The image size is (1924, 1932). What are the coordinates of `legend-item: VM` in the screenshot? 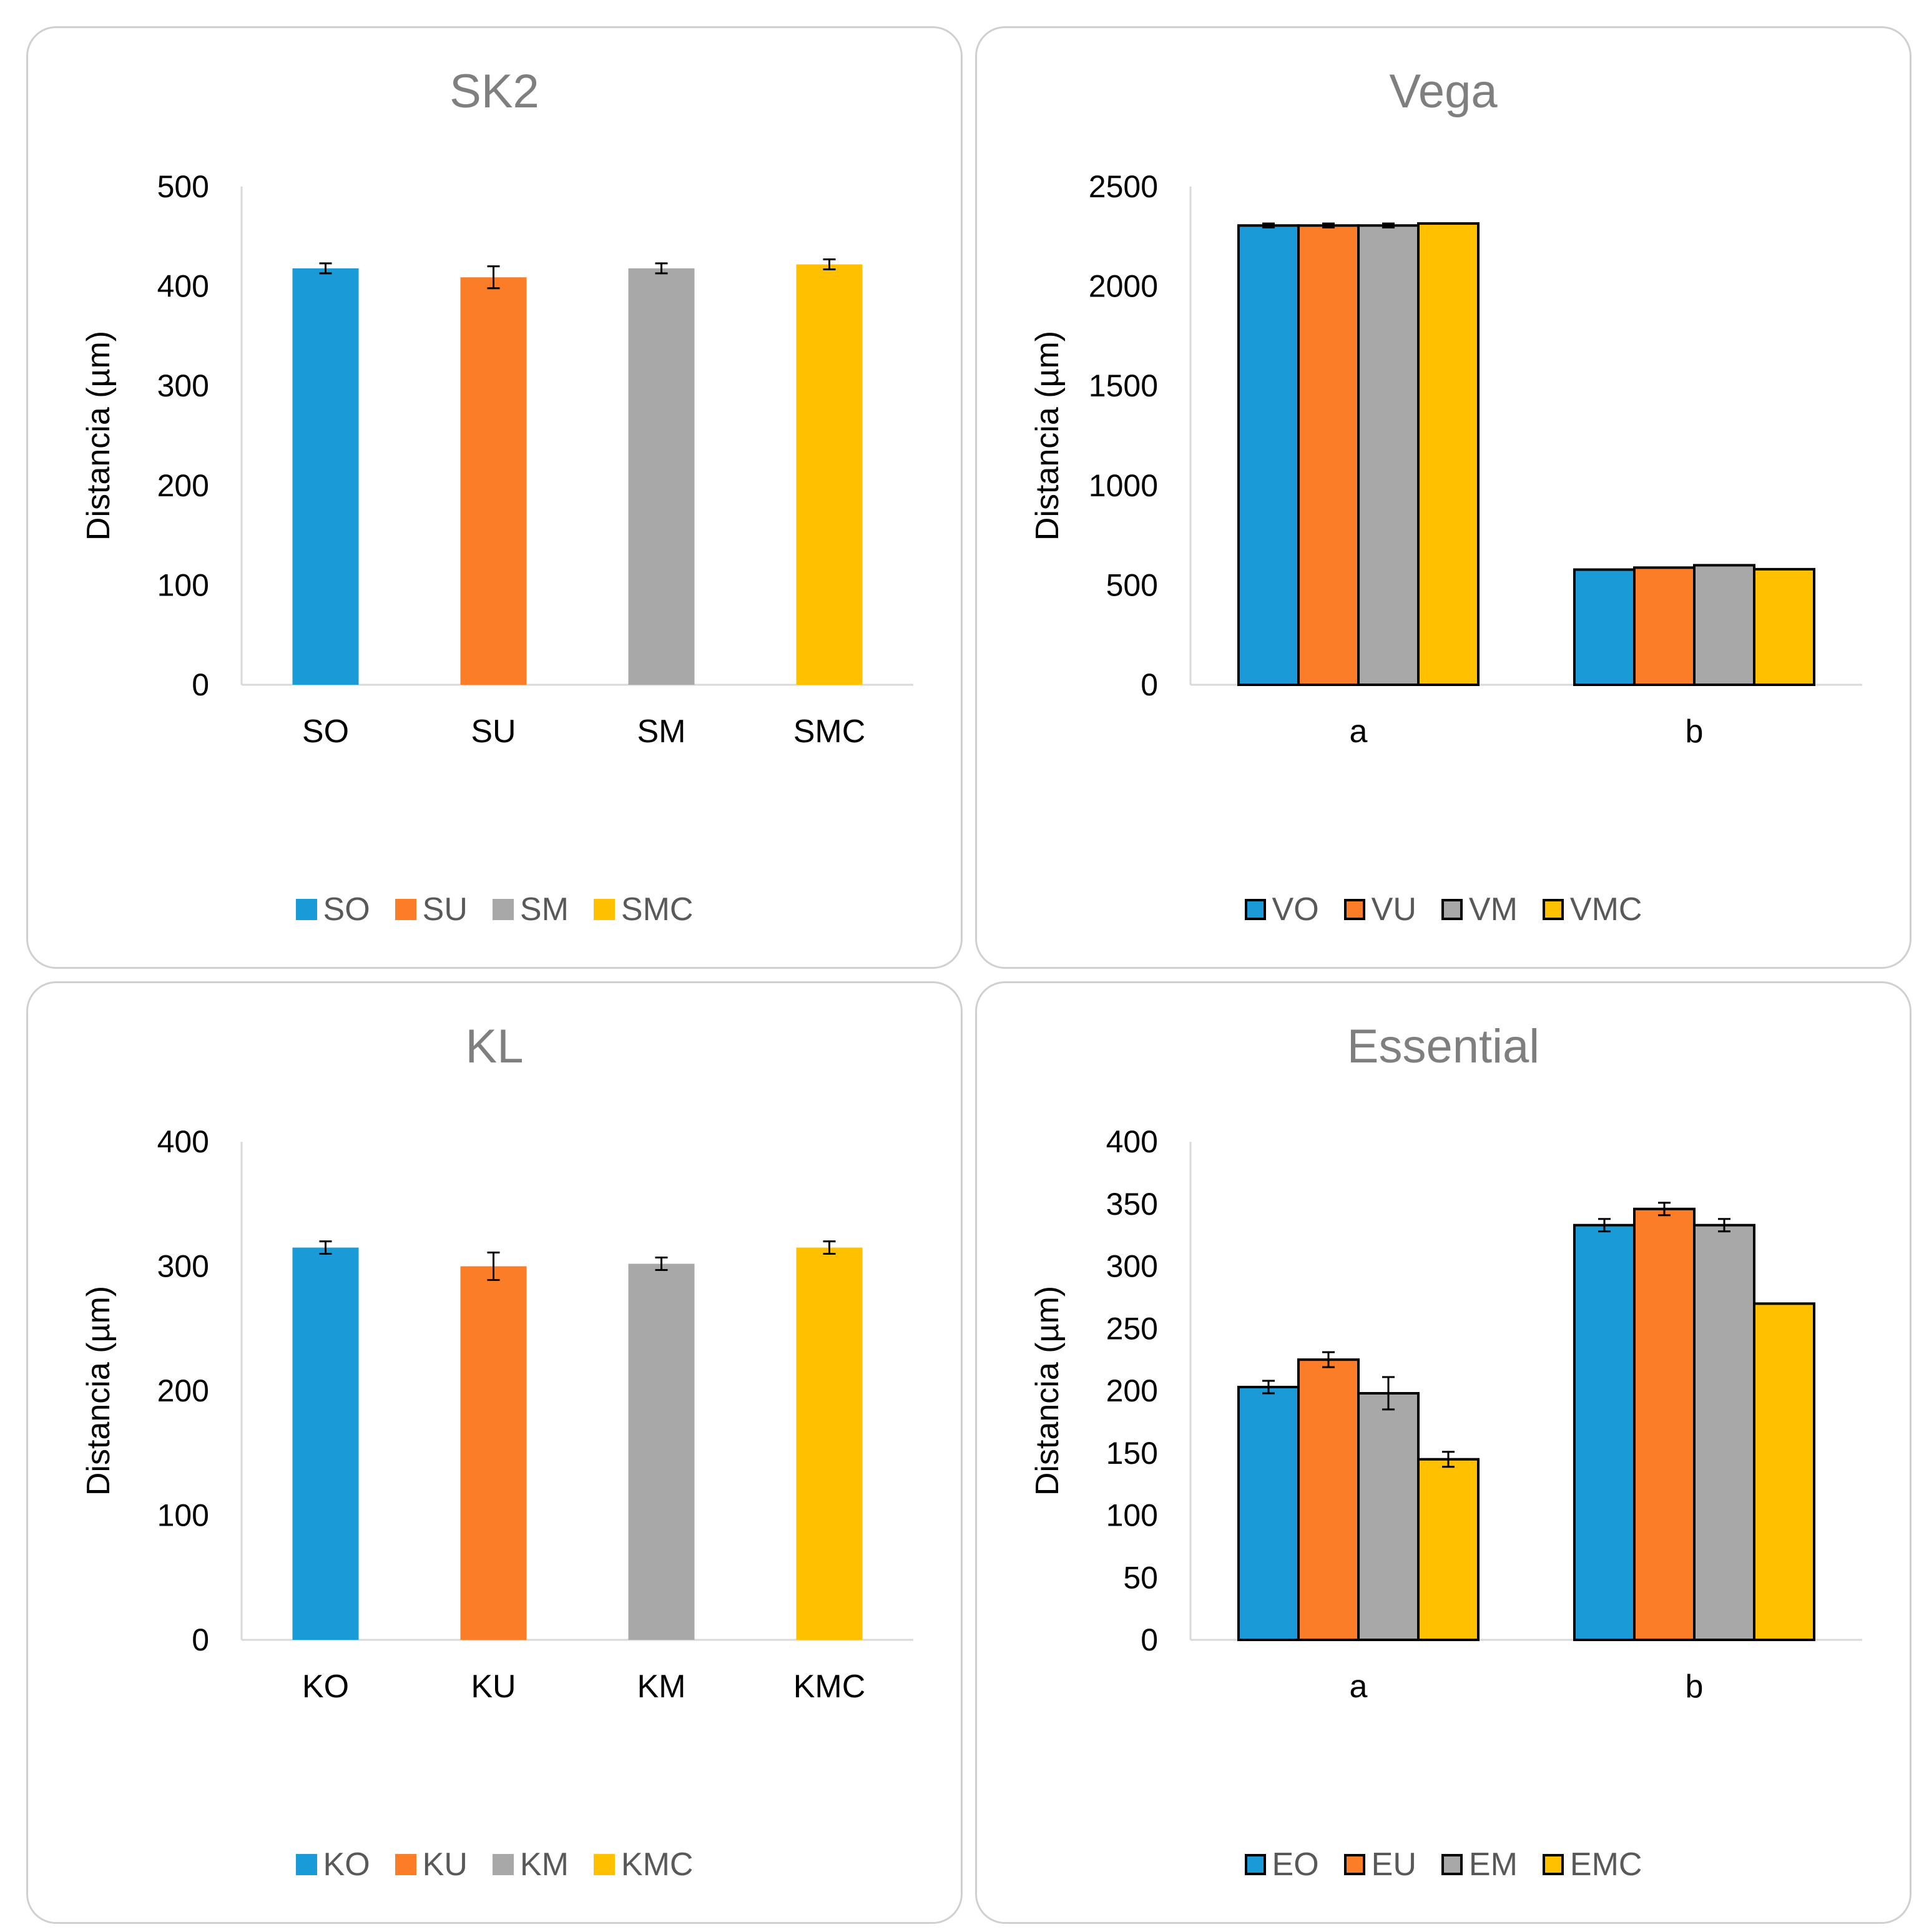 It's located at (1480, 910).